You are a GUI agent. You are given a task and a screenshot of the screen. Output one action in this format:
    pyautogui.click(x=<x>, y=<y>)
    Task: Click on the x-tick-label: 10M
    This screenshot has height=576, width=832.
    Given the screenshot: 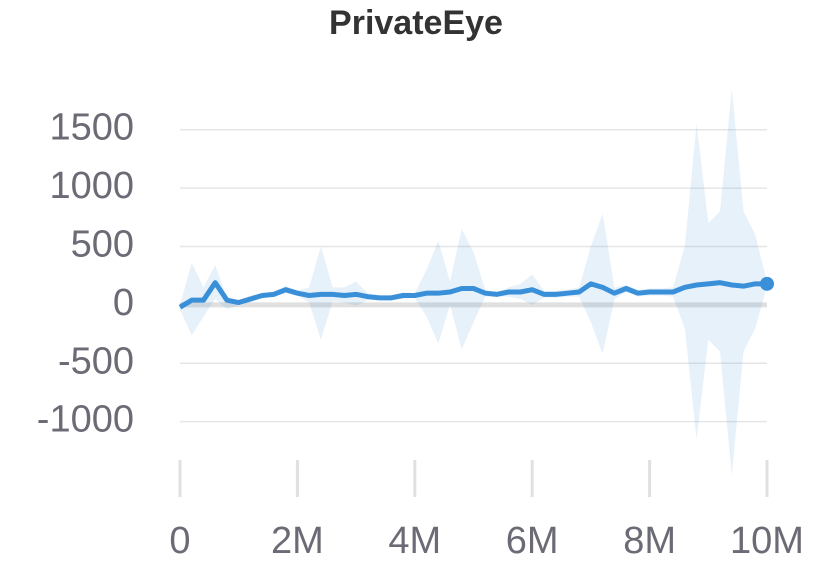 What is the action you would take?
    pyautogui.click(x=767, y=541)
    